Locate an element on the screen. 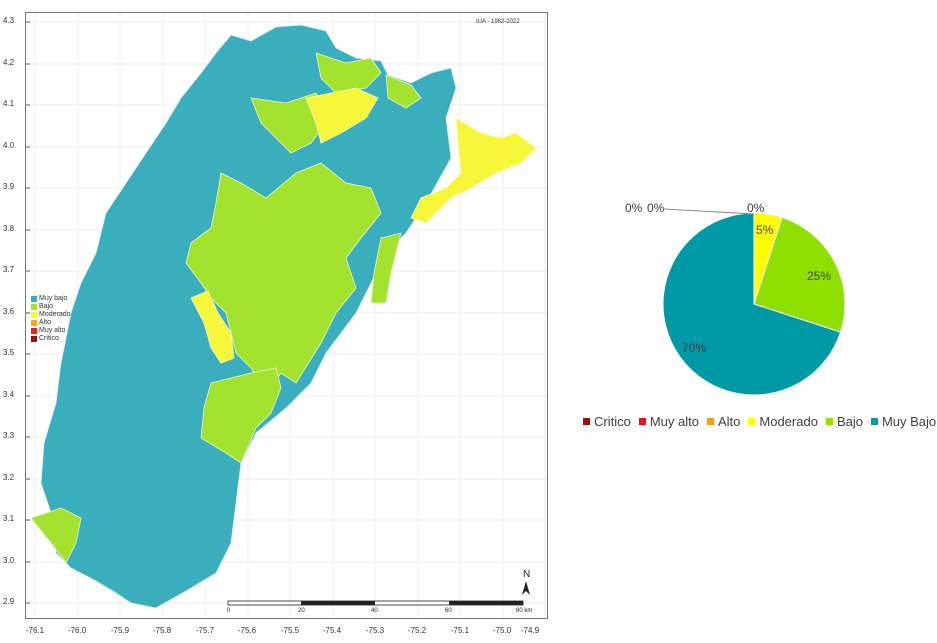 The width and height of the screenshot is (937, 643). x-tick-label: -75.6 is located at coordinates (247, 630).